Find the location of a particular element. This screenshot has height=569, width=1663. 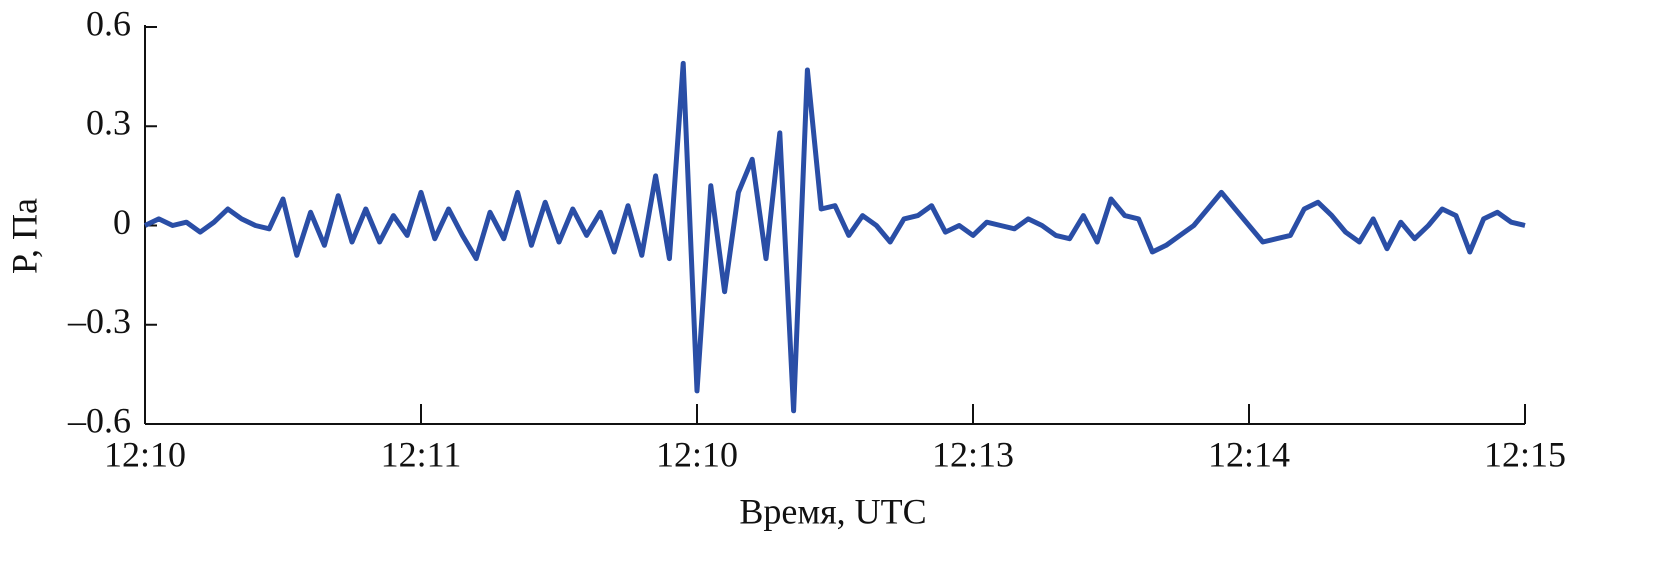

y-tick-label: 0.3 is located at coordinates (108, 123).